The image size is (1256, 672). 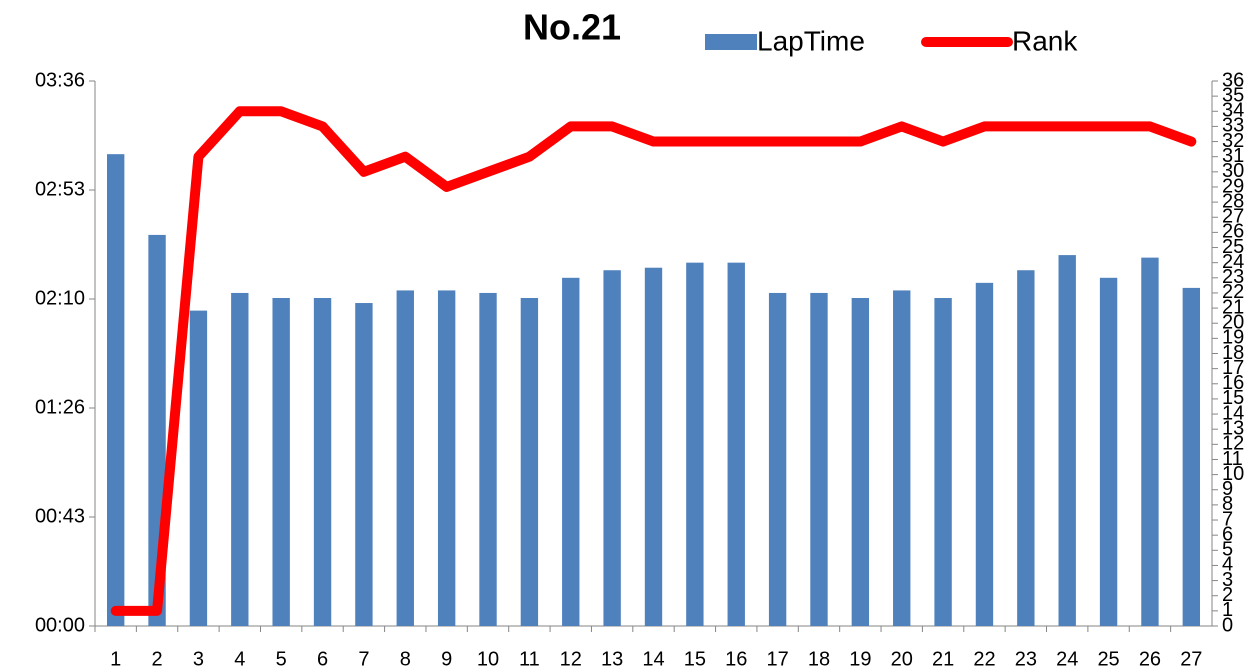 I want to click on x-tick-label: 15, so click(x=695, y=659).